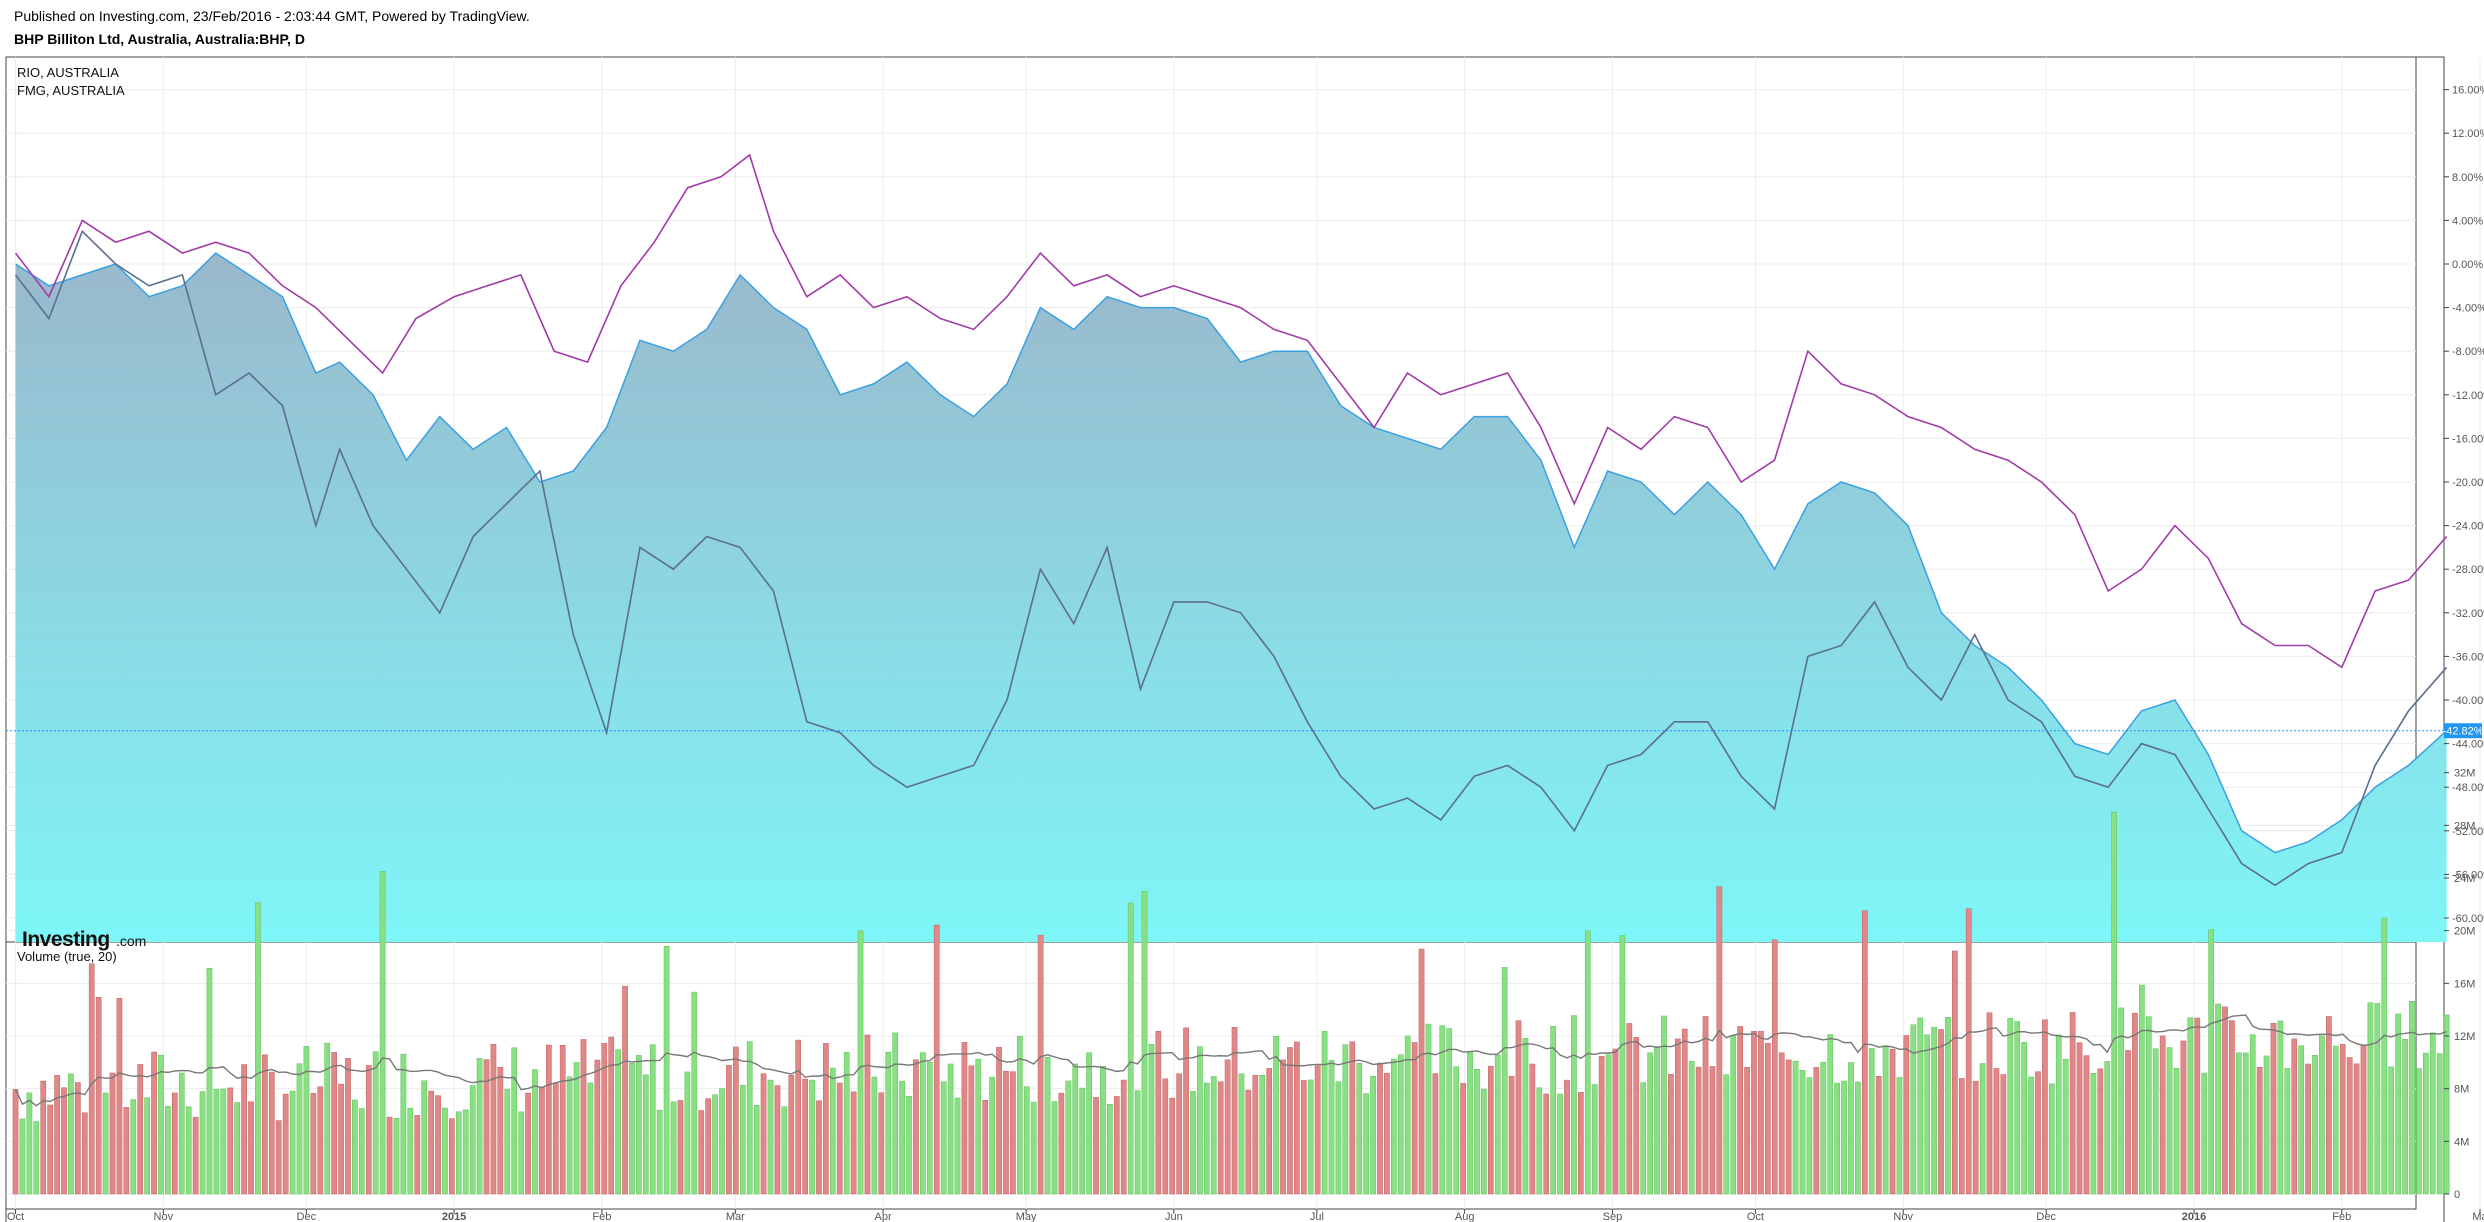  What do you see at coordinates (1465, 1216) in the screenshot?
I see `x-tick-label: Aug` at bounding box center [1465, 1216].